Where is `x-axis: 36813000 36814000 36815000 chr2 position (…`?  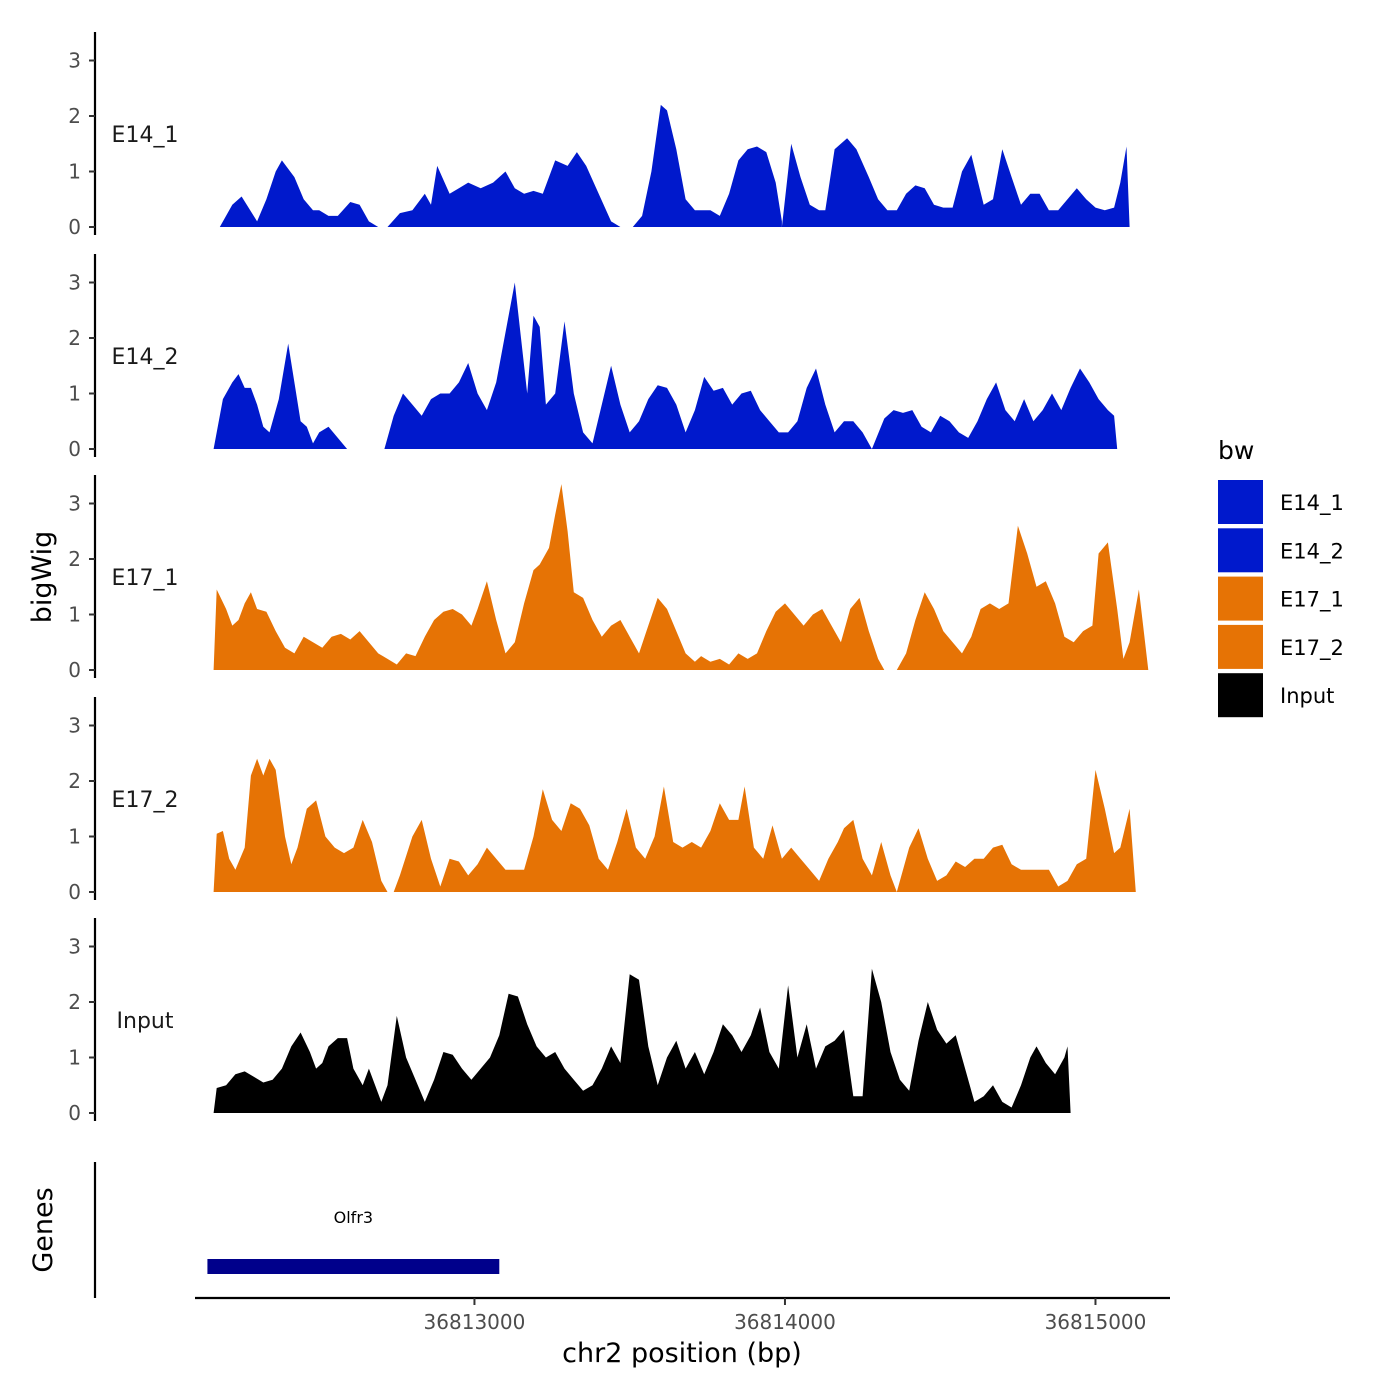 x-axis: 36813000 36814000 36815000 chr2 position (… is located at coordinates (682, 1332).